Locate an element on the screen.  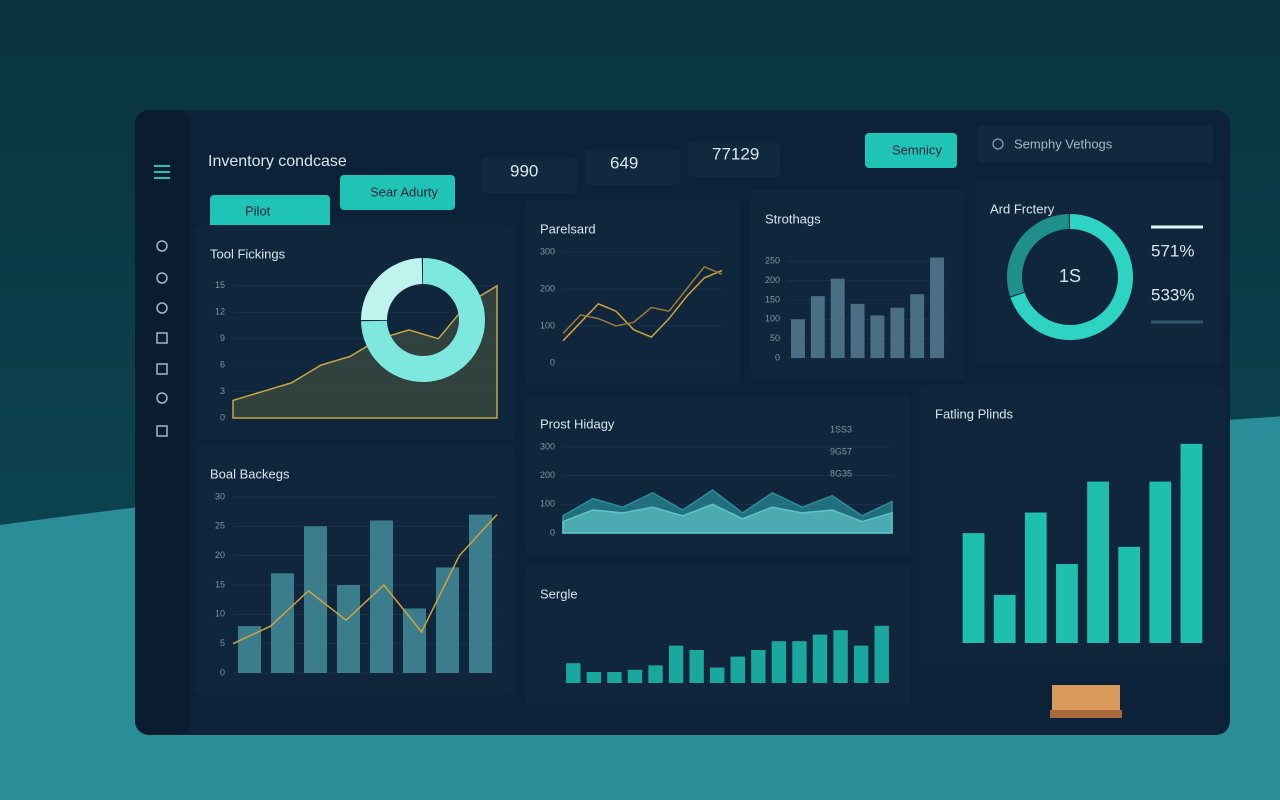
menu-icon is located at coordinates (162, 172).